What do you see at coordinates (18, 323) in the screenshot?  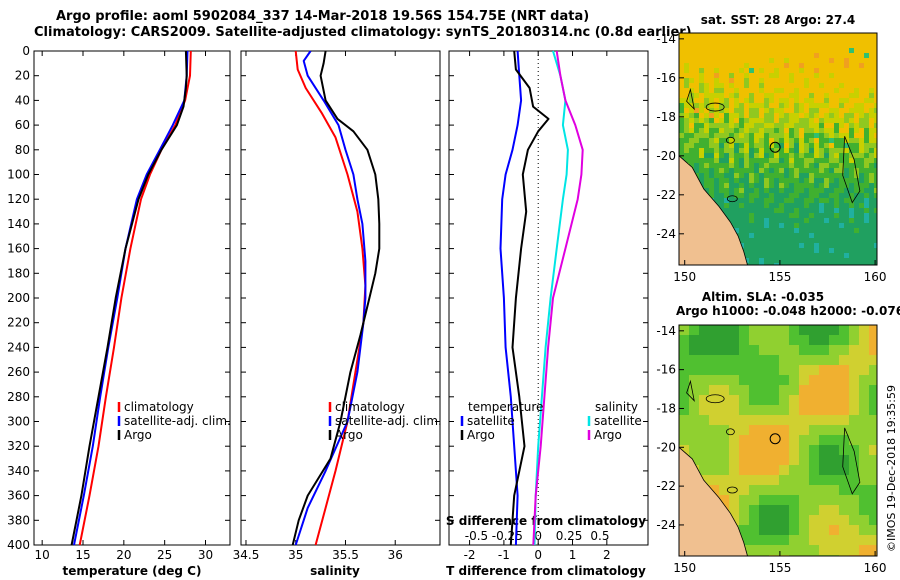 I see `depth-tick-label: 220` at bounding box center [18, 323].